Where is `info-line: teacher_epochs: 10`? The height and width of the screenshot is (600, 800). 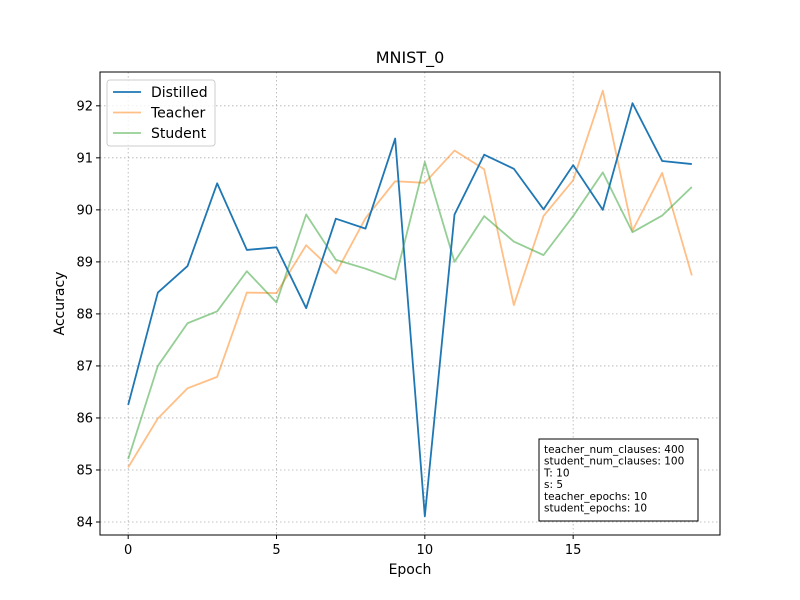 info-line: teacher_epochs: 10 is located at coordinates (595, 497).